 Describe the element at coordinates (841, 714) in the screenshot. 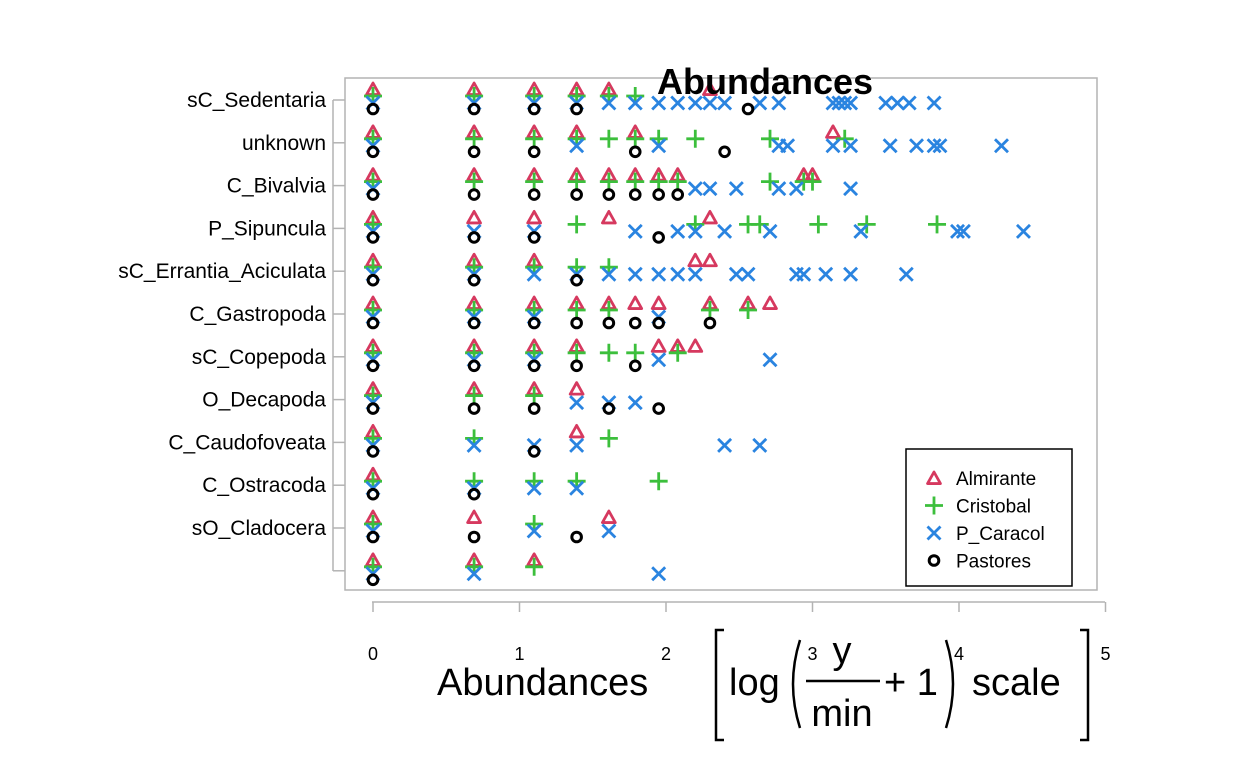

I see `x-label-denominator: min` at that location.